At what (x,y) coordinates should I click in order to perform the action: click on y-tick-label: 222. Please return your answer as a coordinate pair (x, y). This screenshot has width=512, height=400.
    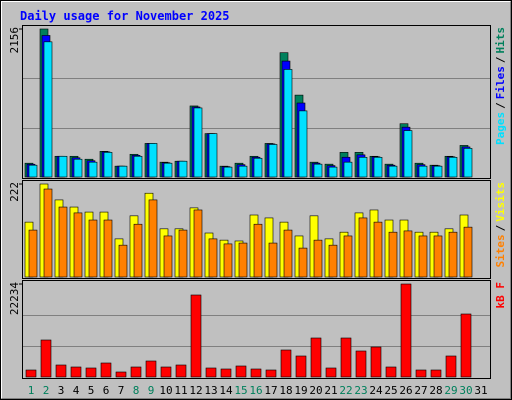
    Looking at the image, I should click on (14, 192).